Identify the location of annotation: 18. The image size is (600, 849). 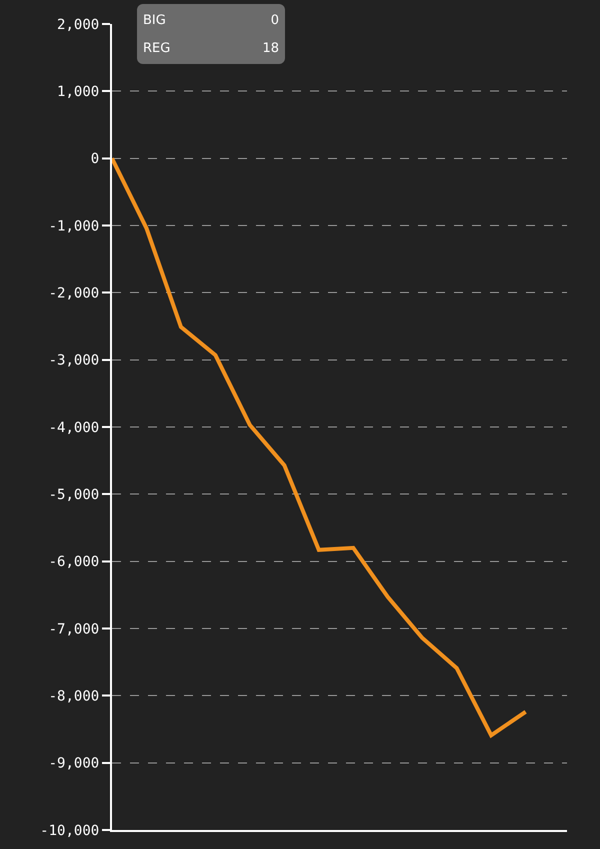
(270, 48).